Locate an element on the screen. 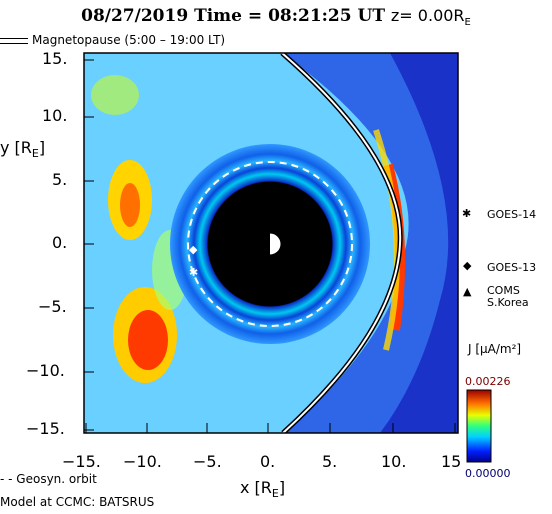 The image size is (552, 514). x-tick-label: −10. is located at coordinates (142, 461).